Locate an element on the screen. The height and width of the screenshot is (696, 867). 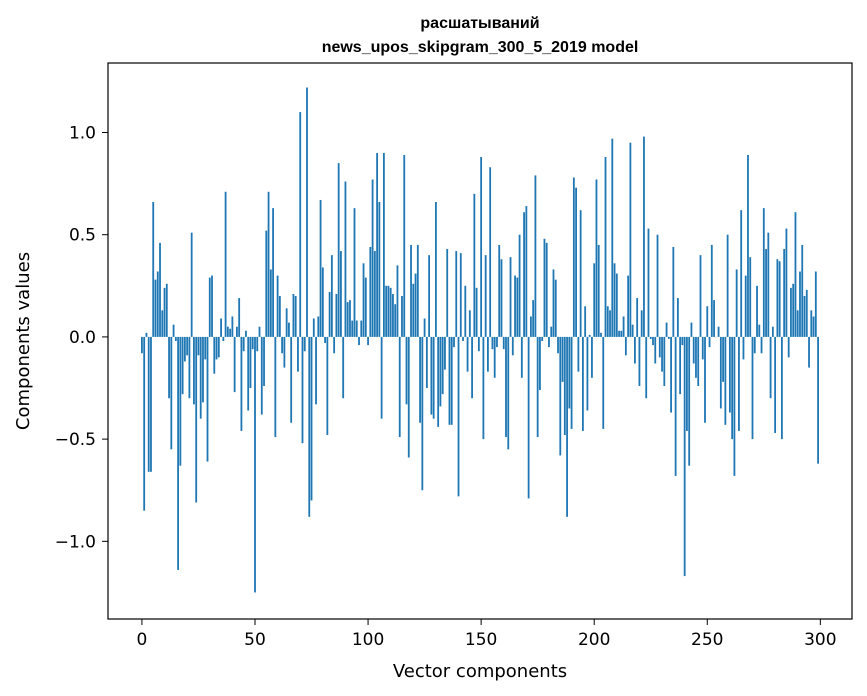
y-axis-label: Components values is located at coordinates (23, 341).